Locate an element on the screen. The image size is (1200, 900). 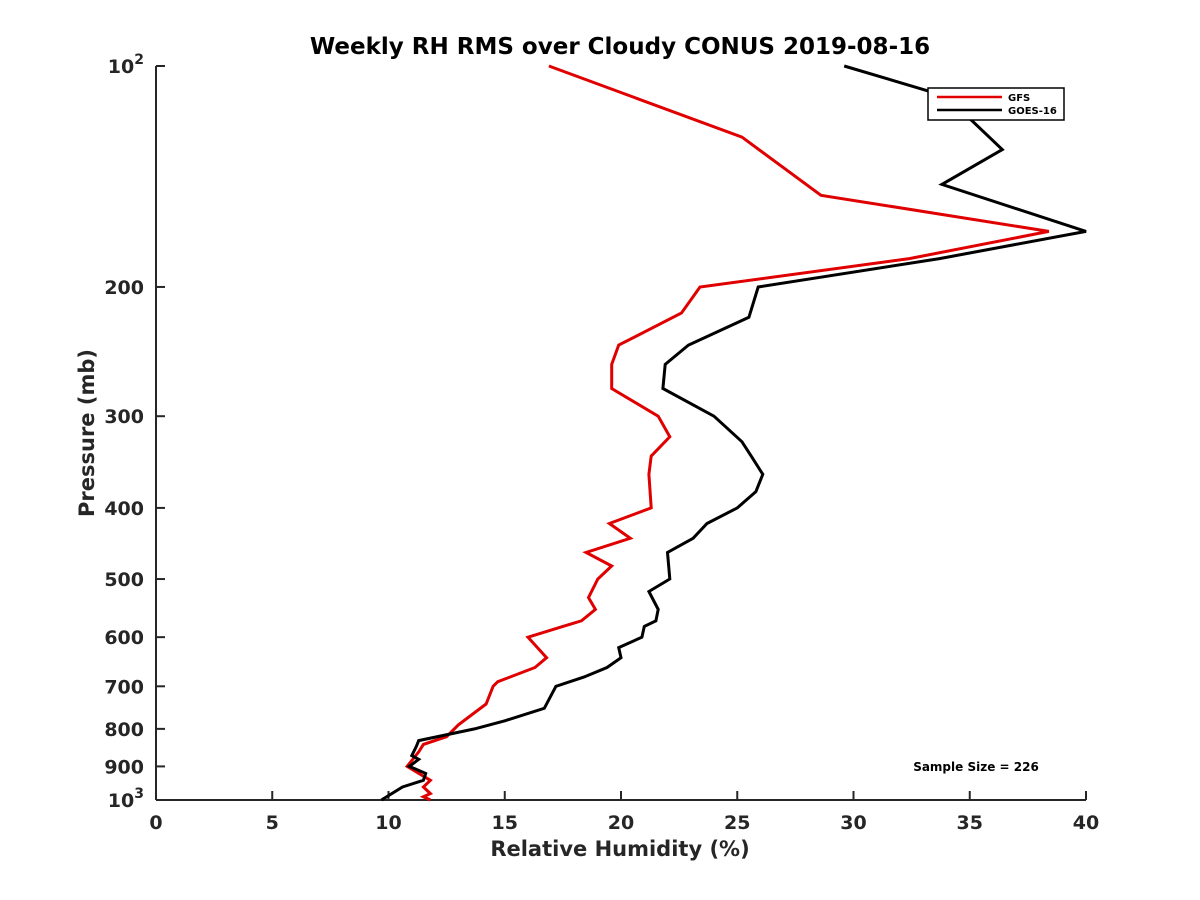
y-tick-label: 10² is located at coordinates (126, 65).